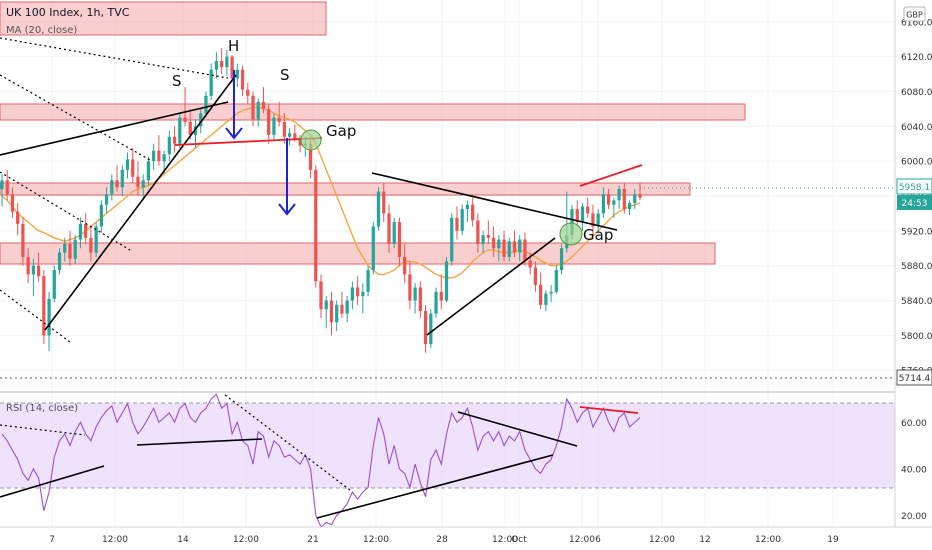 The width and height of the screenshot is (932, 550). I want to click on x-tick-label: 6, so click(598, 540).